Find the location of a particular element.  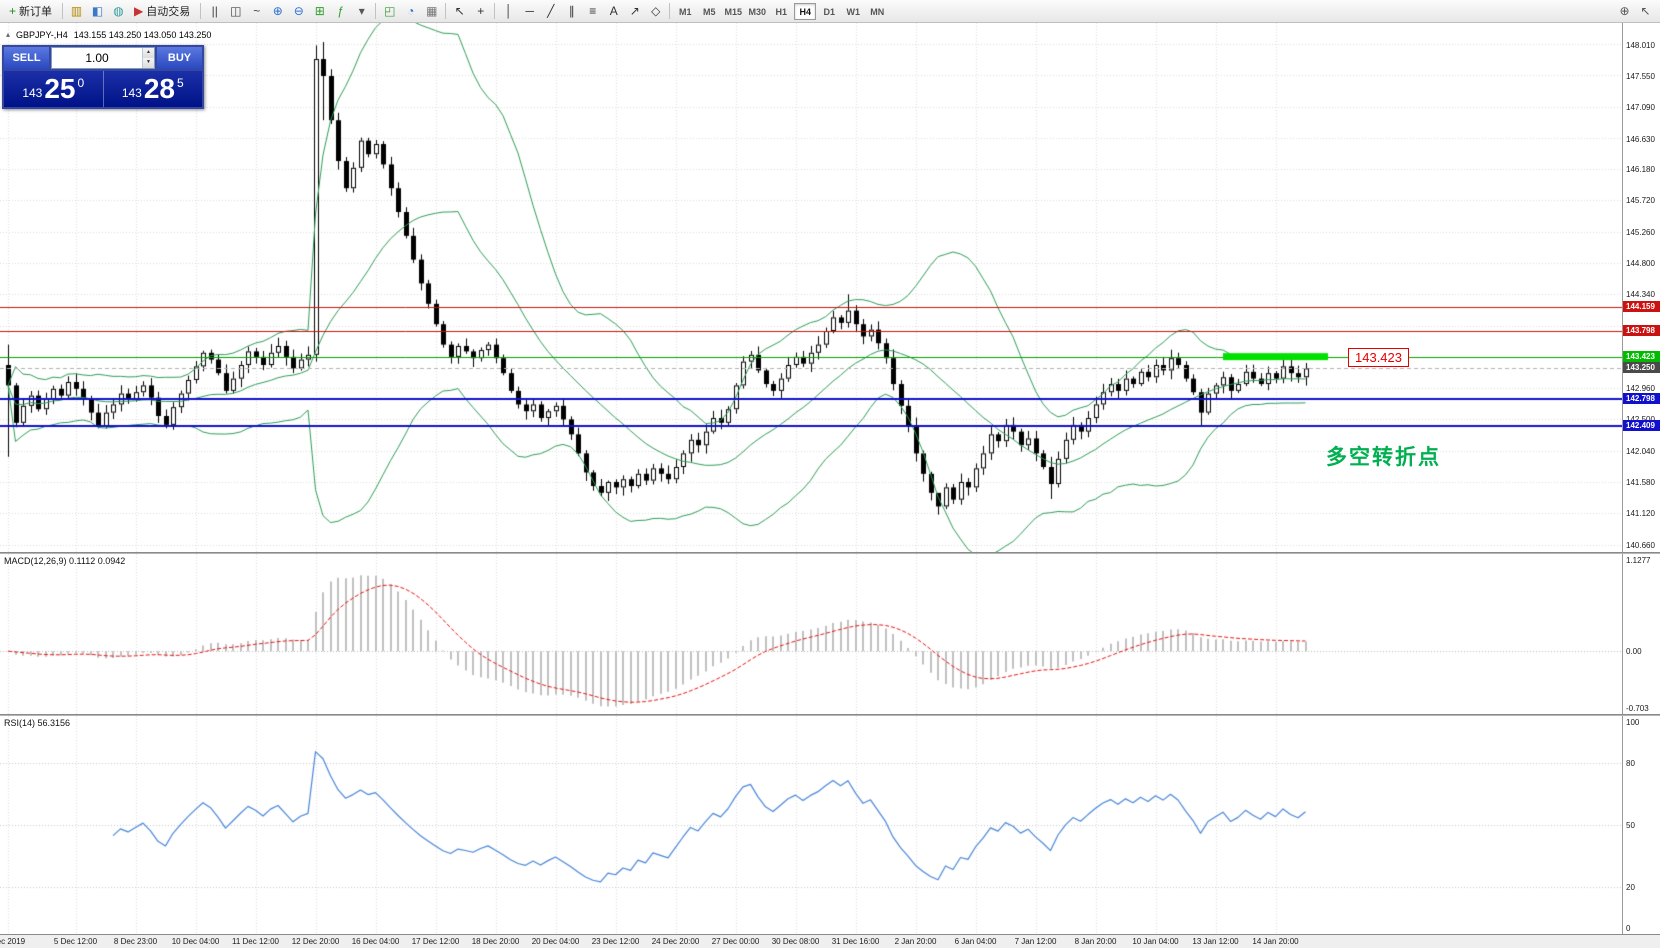

price-tick: 141.120 is located at coordinates (1640, 514).